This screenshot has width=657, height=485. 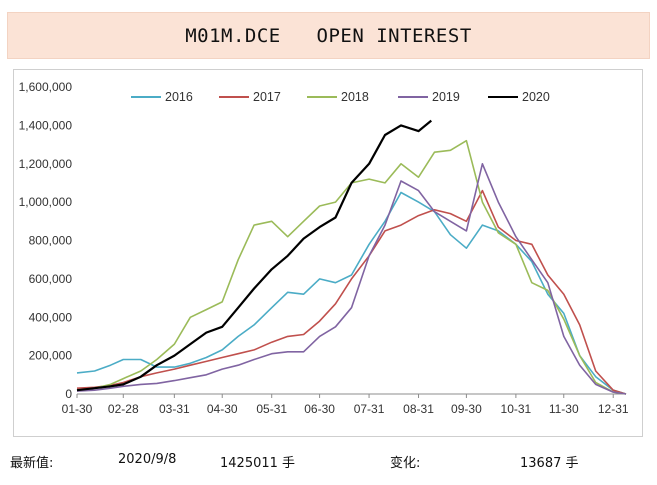 I want to click on latest-value-label: 最新值:, so click(x=32, y=463).